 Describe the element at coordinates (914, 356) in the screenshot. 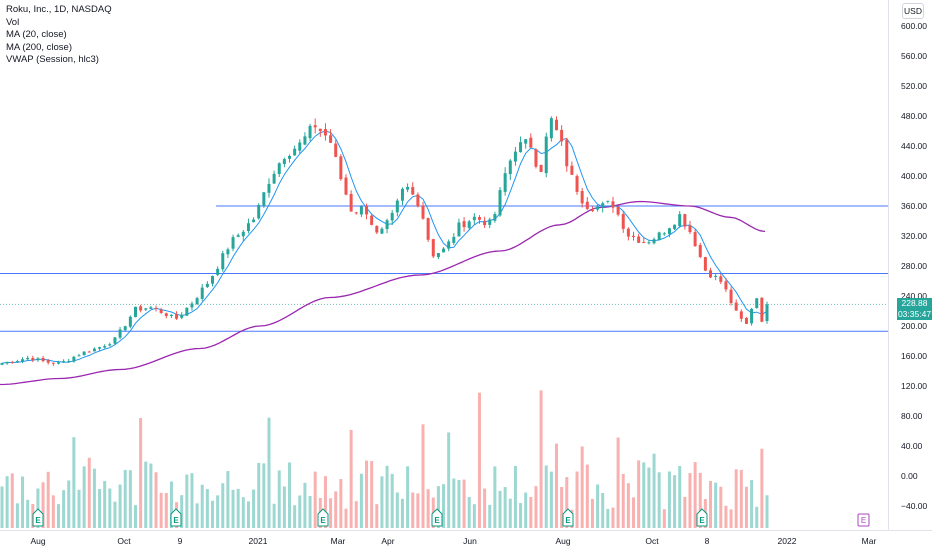

I see `price-tick-label: 160.00` at that location.